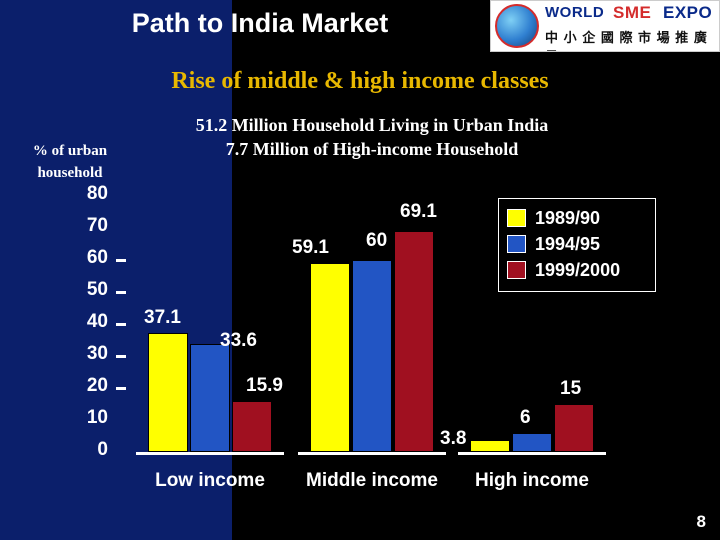  What do you see at coordinates (310, 247) in the screenshot?
I see `bar-value-label: 59.1` at bounding box center [310, 247].